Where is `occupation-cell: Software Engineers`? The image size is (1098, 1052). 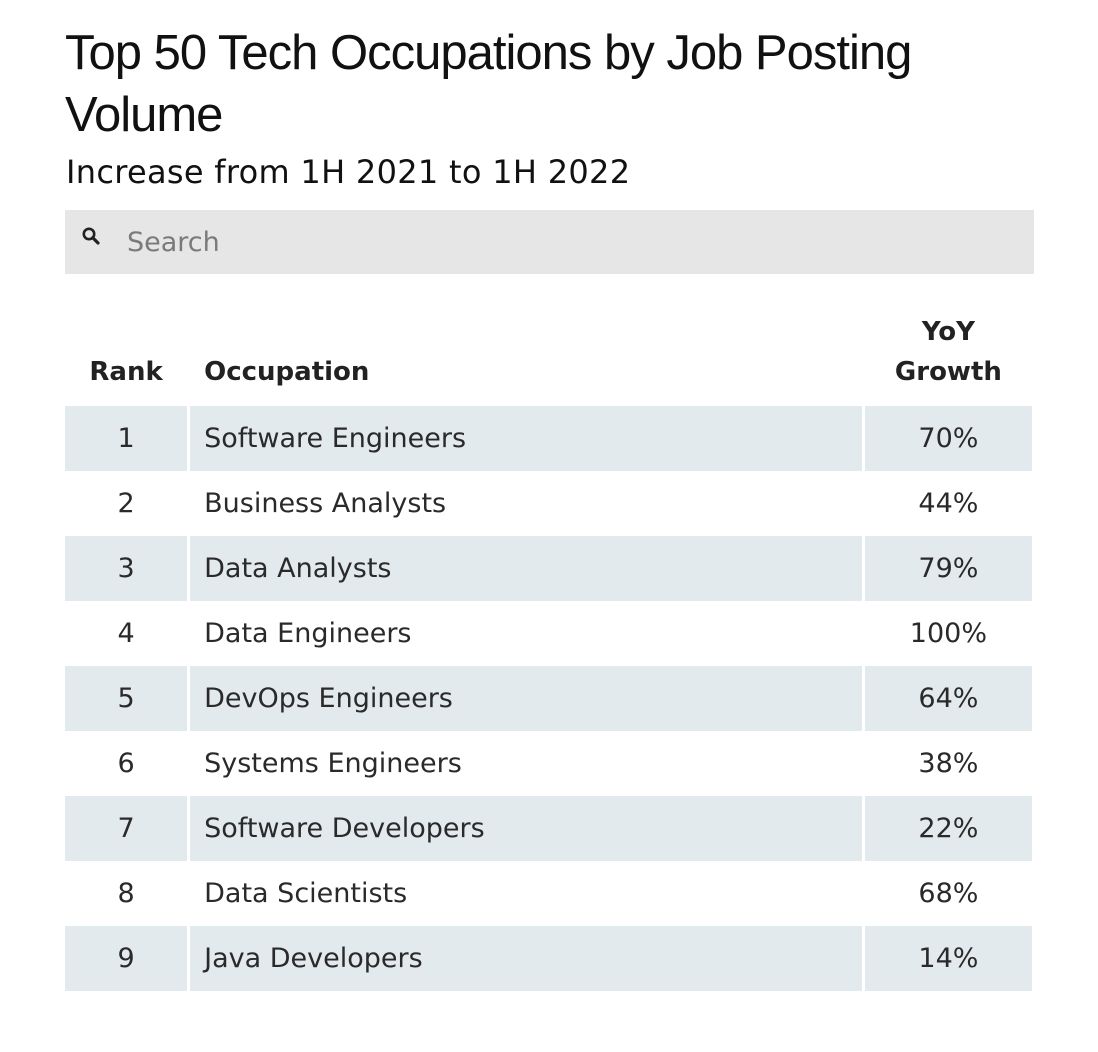 occupation-cell: Software Engineers is located at coordinates (526, 438).